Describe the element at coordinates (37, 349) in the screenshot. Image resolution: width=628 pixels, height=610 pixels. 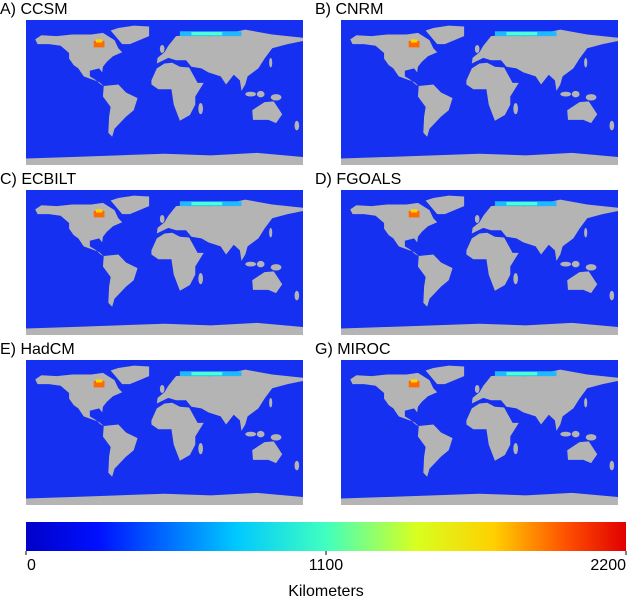
I see `panel-label: E) HadCM` at that location.